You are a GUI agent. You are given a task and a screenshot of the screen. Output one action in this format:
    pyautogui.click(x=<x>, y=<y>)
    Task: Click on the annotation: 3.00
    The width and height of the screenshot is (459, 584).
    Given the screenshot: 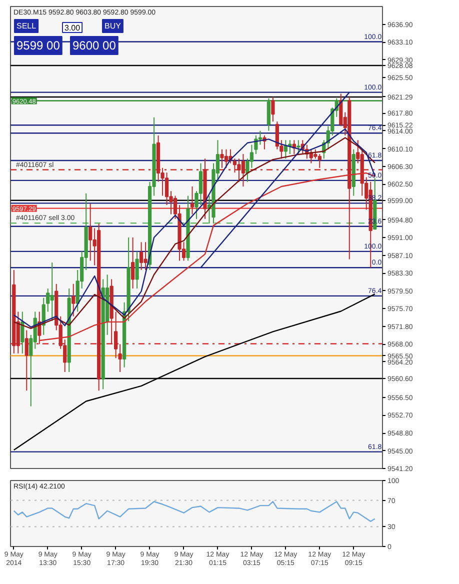 What is the action you would take?
    pyautogui.click(x=72, y=28)
    